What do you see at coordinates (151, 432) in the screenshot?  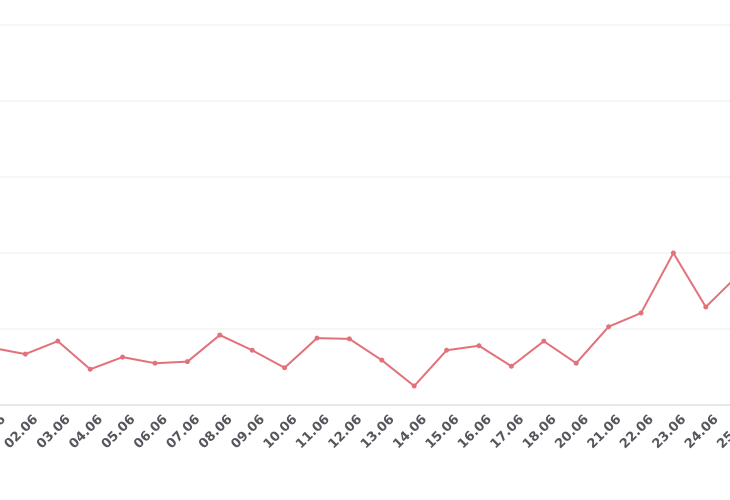 I see `x-tick-label: 06.06` at bounding box center [151, 432].